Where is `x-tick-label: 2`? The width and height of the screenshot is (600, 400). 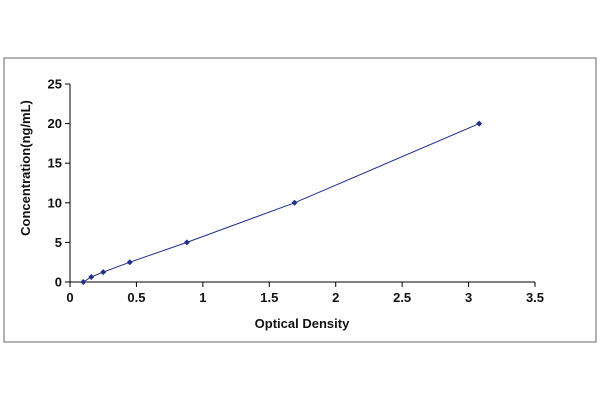
x-tick-label: 2 is located at coordinates (335, 297).